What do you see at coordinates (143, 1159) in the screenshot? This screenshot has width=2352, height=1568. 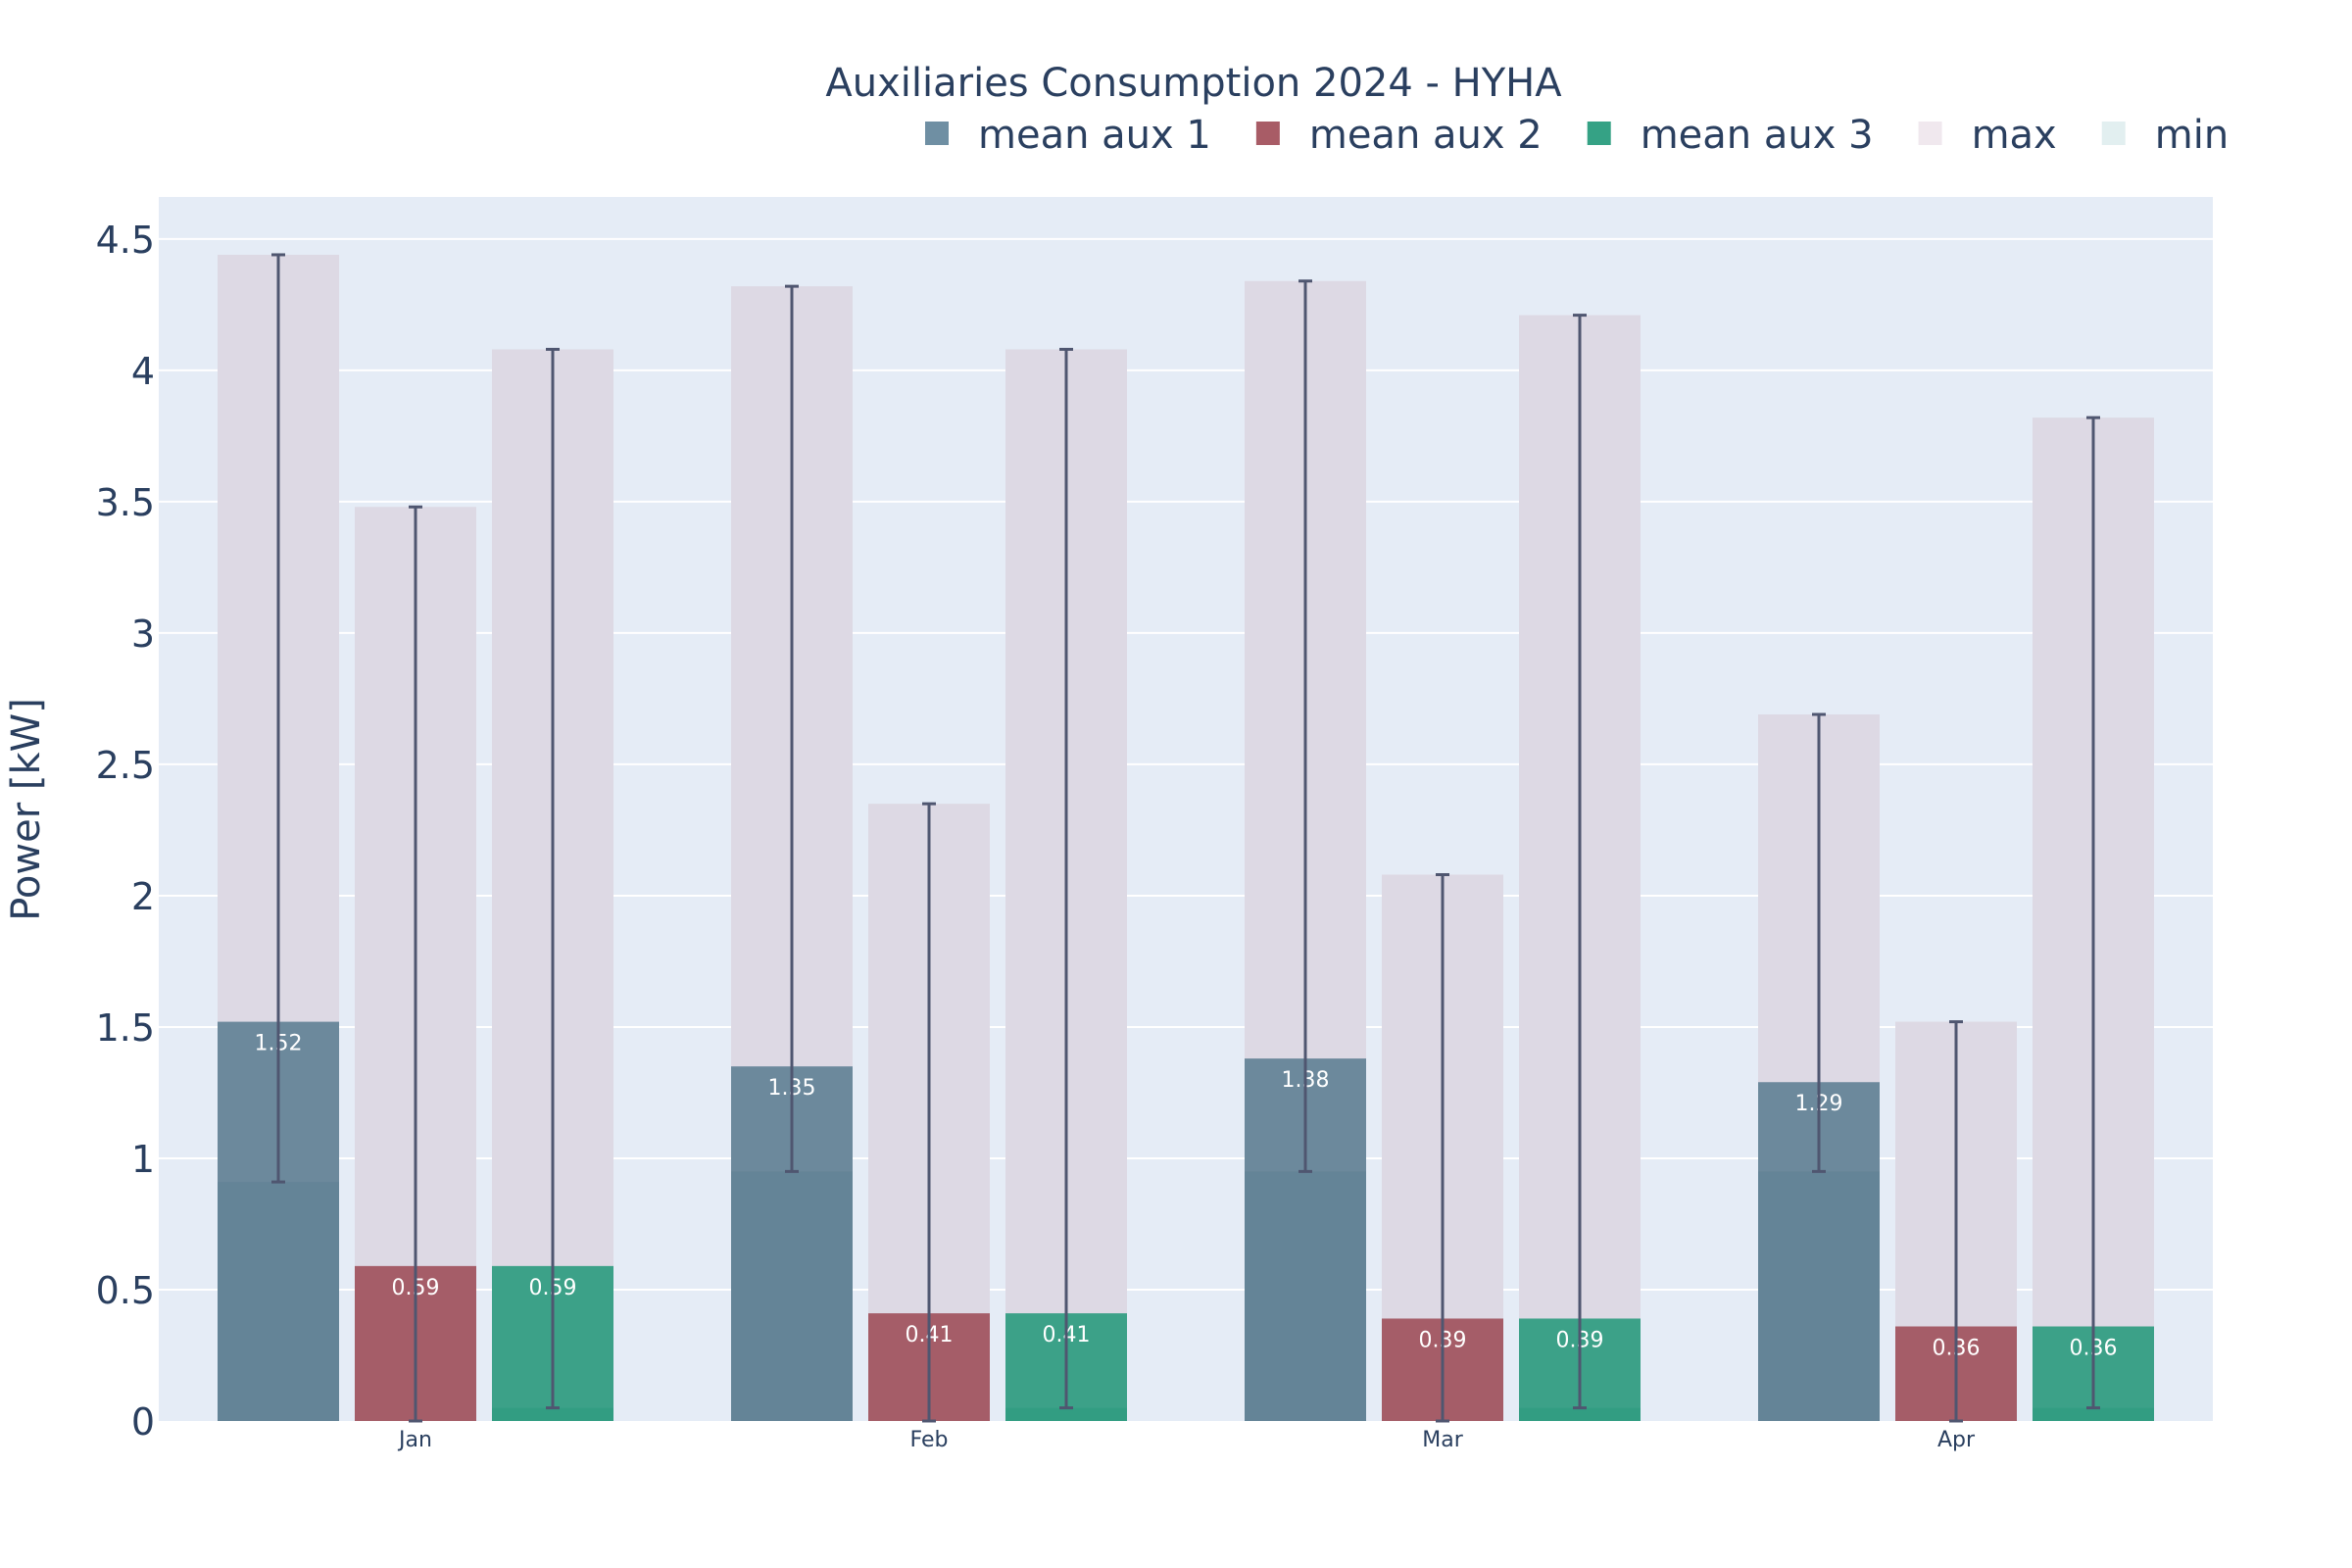 I see `y-tick-label: 1` at bounding box center [143, 1159].